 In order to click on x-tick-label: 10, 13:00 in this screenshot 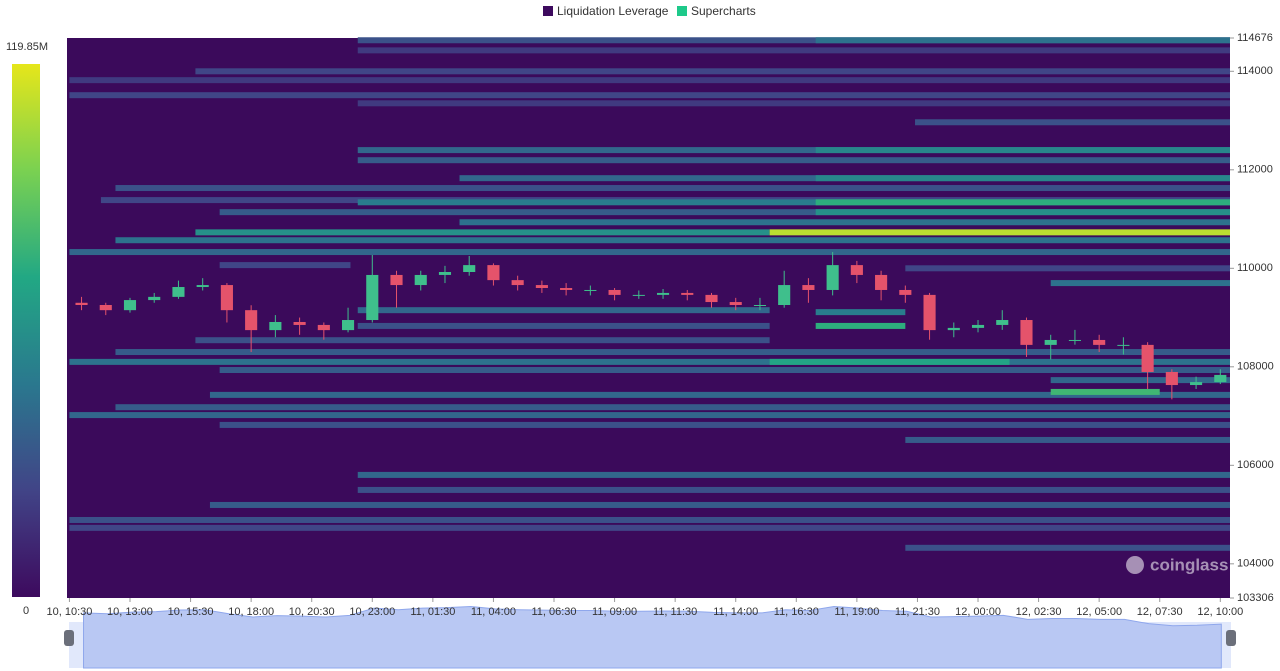, I will do `click(130, 612)`.